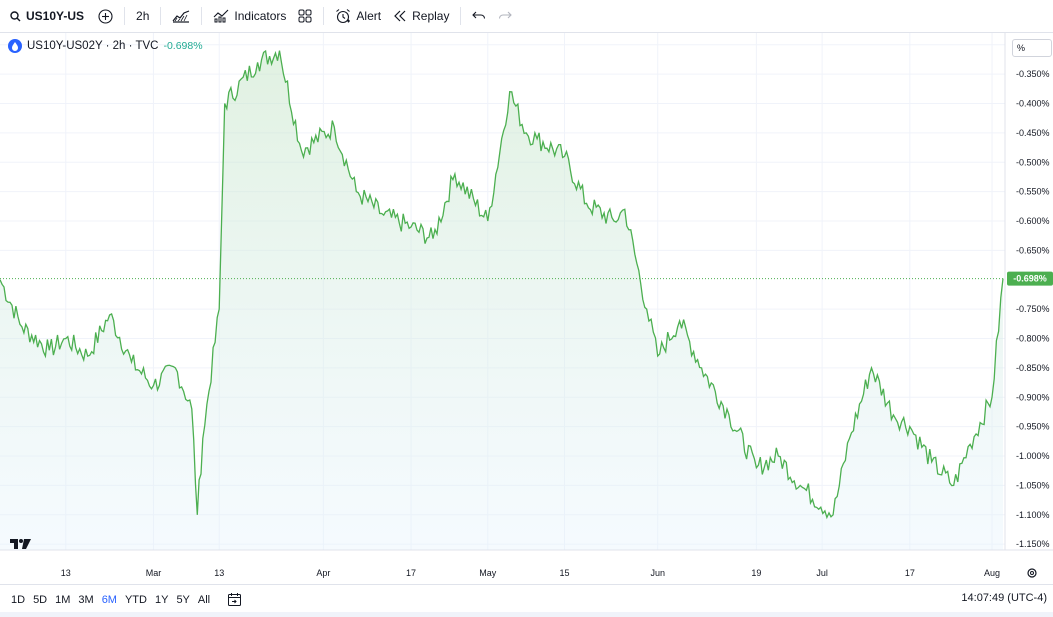  I want to click on current-price-label: -0.698%, so click(1030, 278).